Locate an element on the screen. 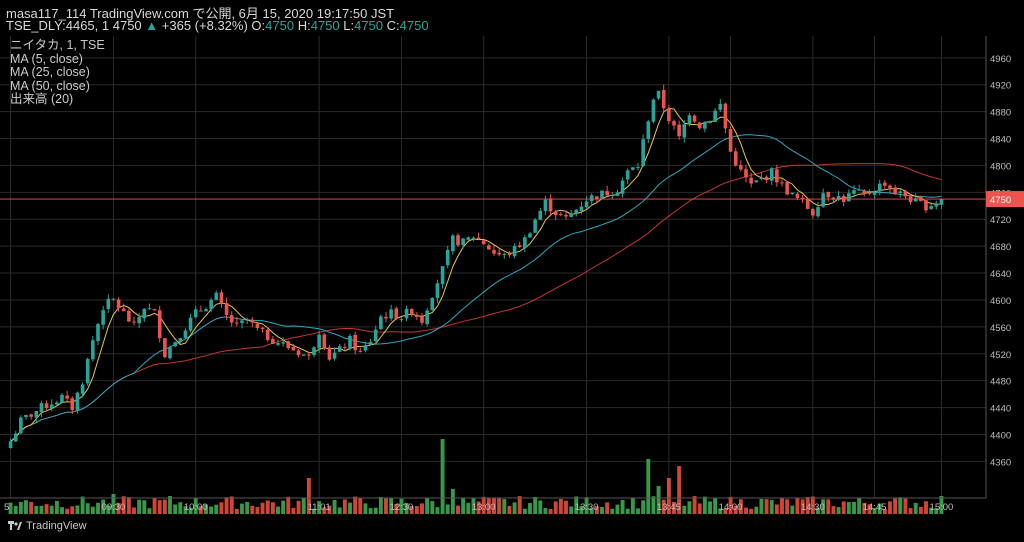 This screenshot has width=1024, height=542. price-tick-label-14: 4920 is located at coordinates (1000, 86).